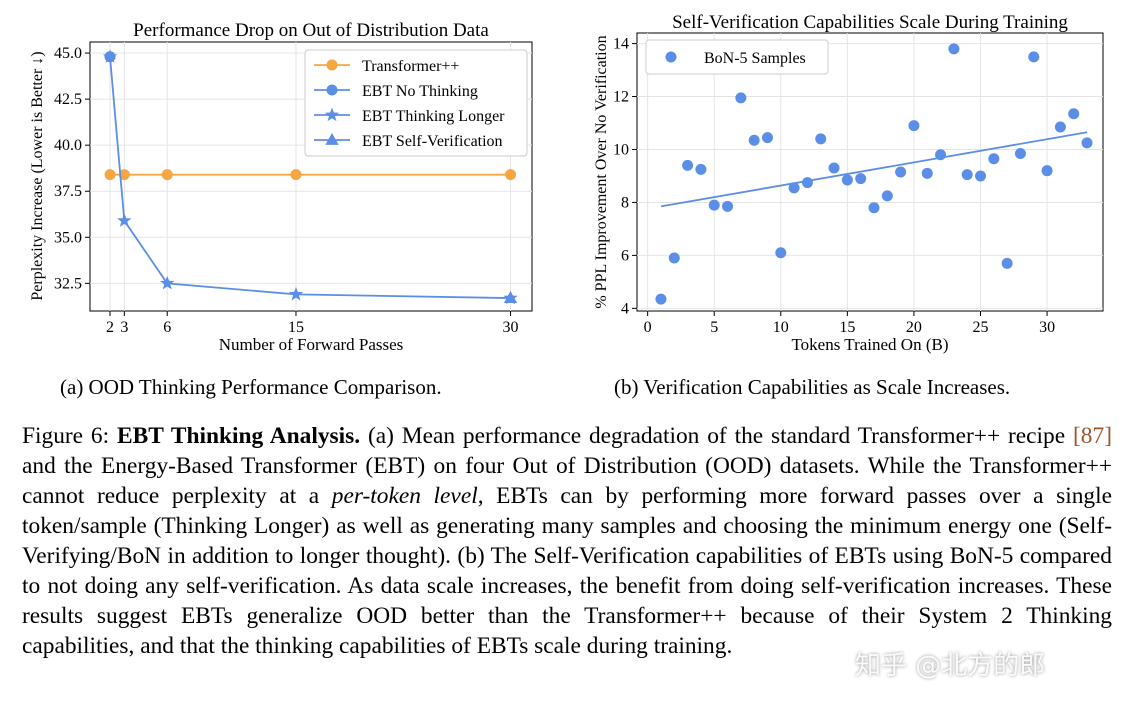  What do you see at coordinates (950, 666) in the screenshot?
I see `watermark: 知乎 @北方的郎` at bounding box center [950, 666].